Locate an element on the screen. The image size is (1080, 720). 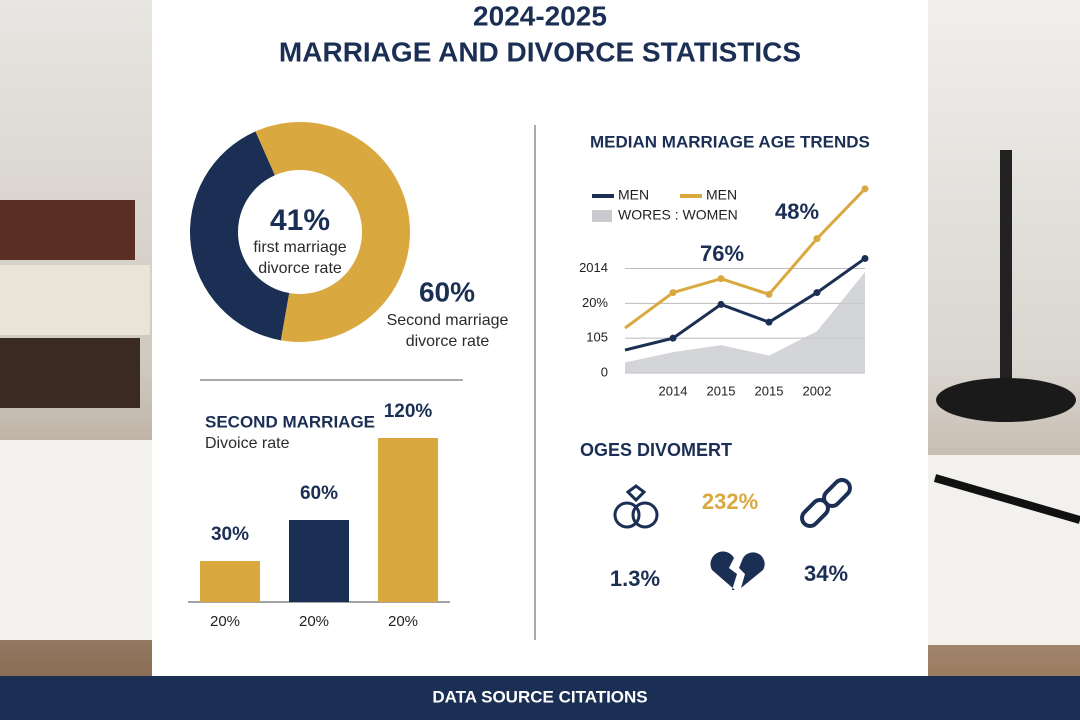
y-tick-label: 2014 is located at coordinates (593, 267).